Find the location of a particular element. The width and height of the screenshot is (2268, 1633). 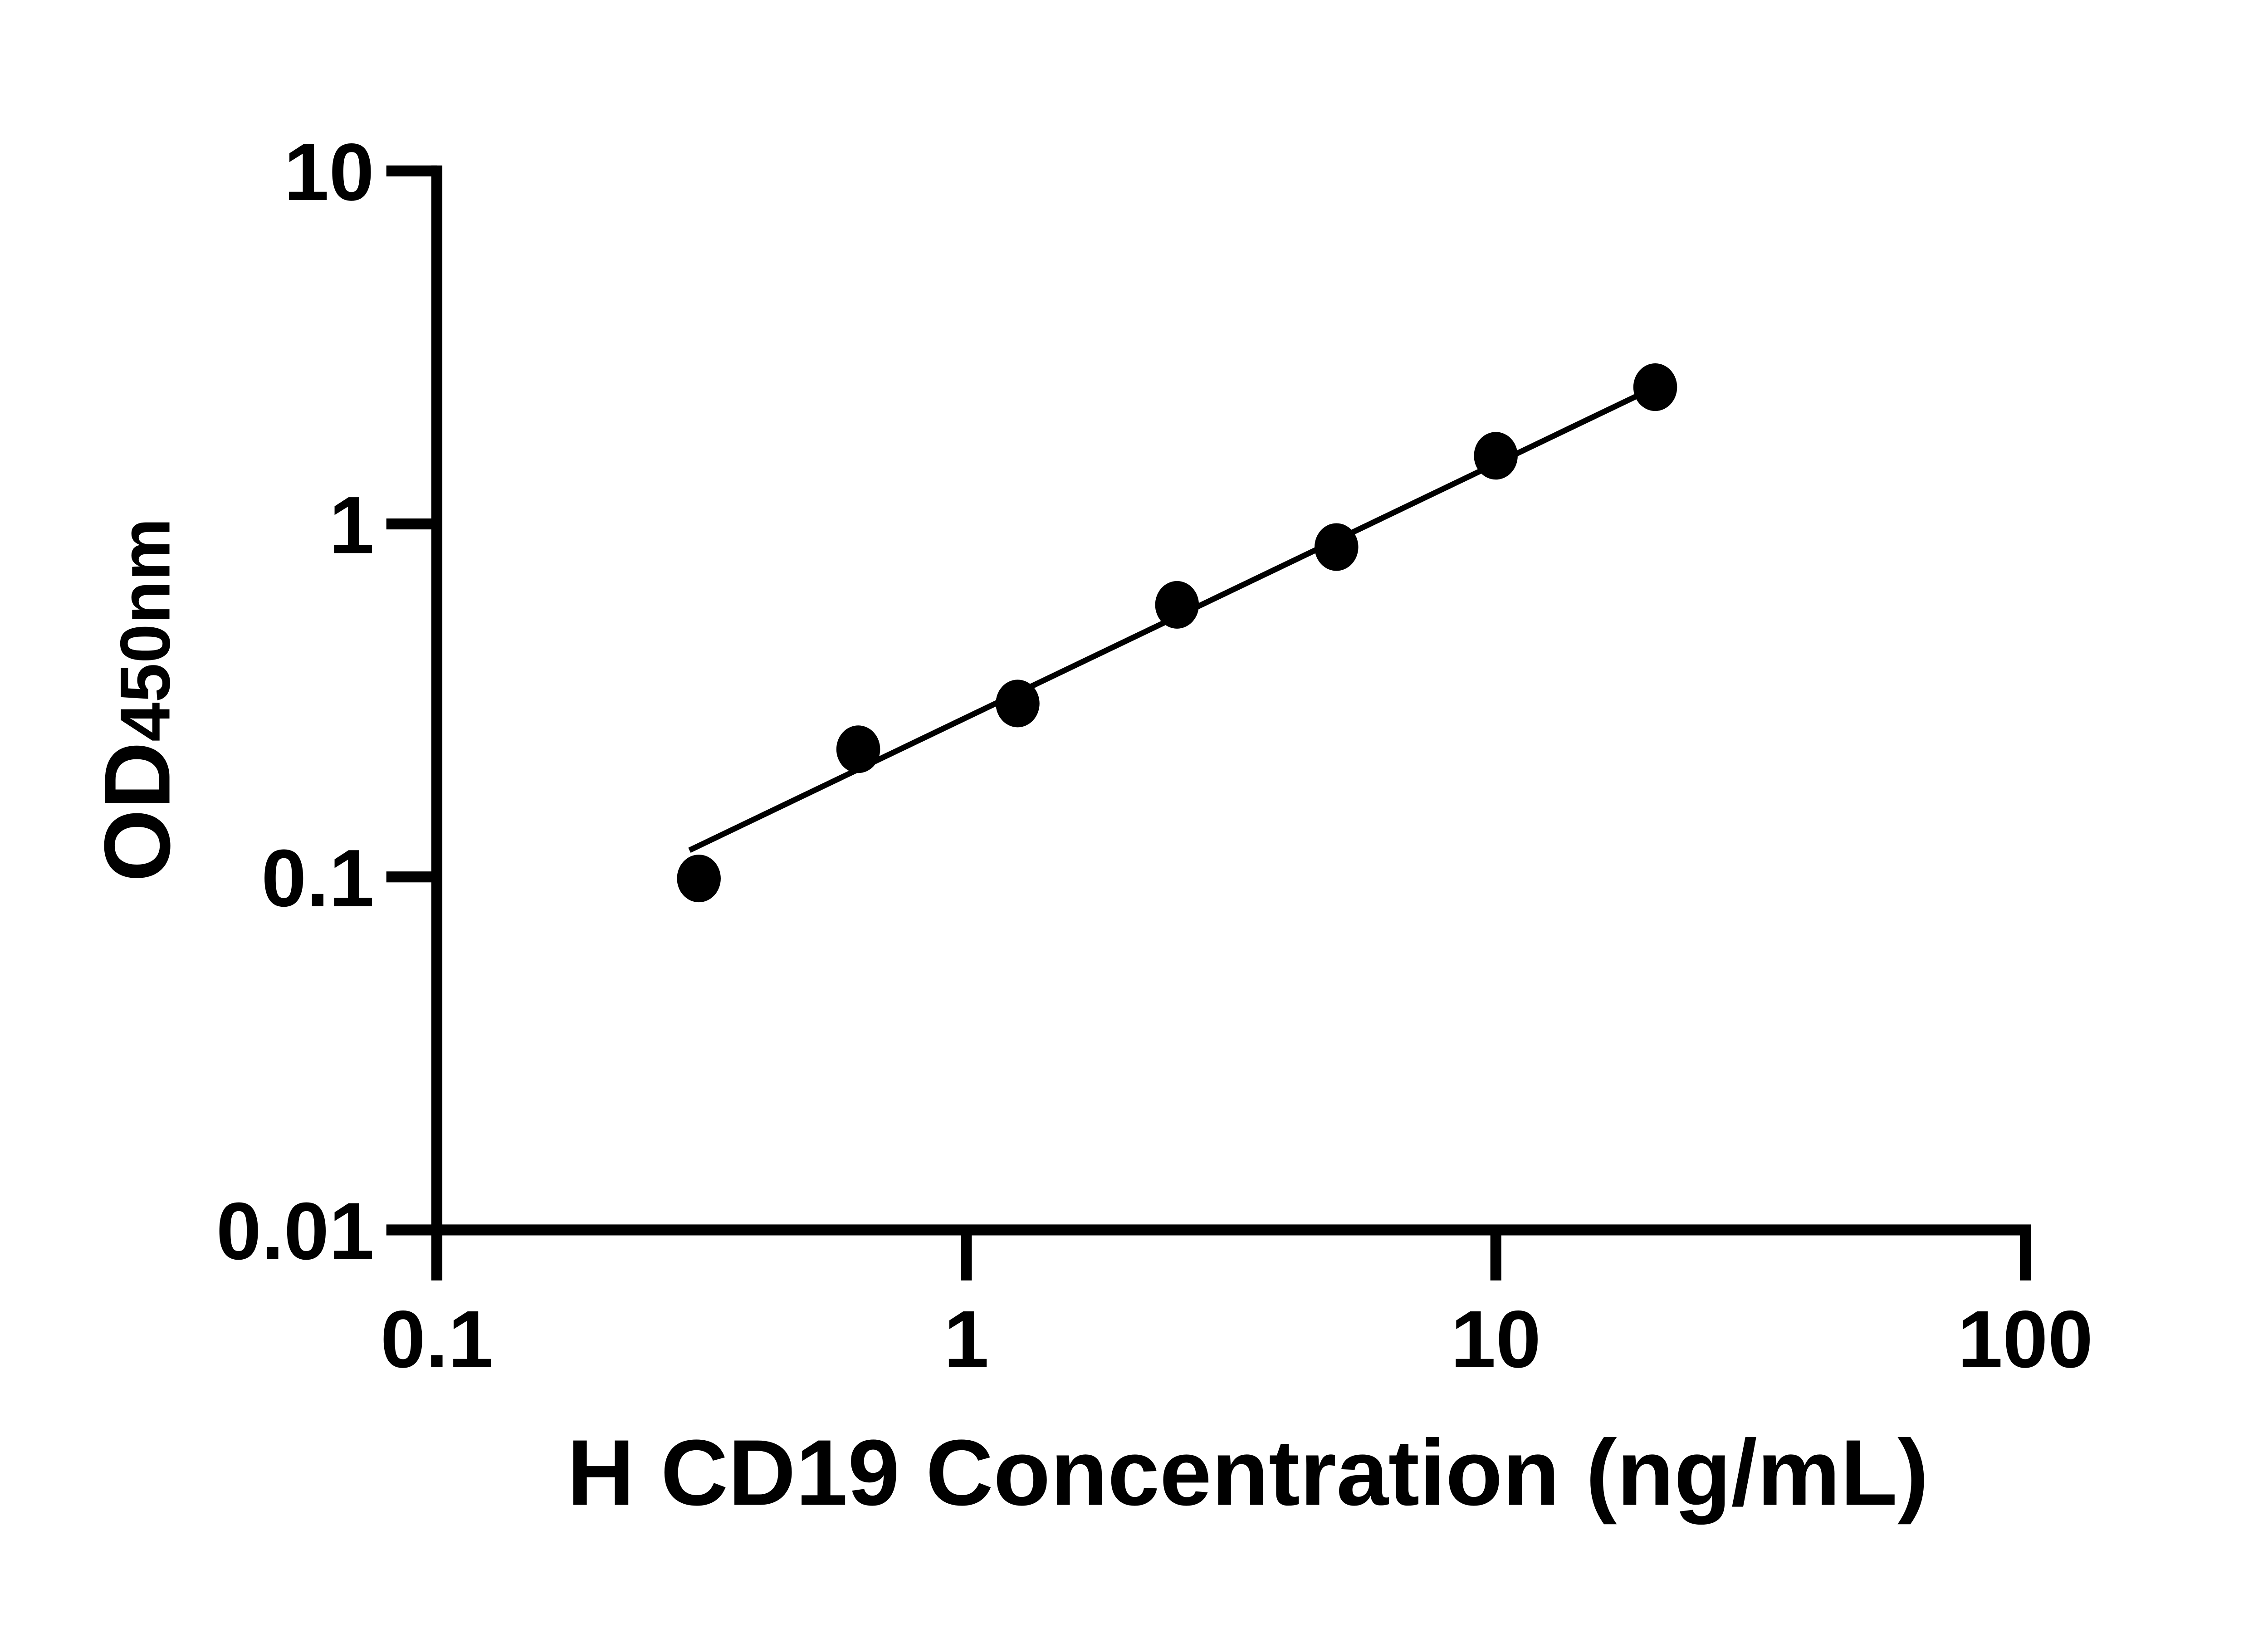

y-axis-title-sub: 450nm is located at coordinates (146, 630).